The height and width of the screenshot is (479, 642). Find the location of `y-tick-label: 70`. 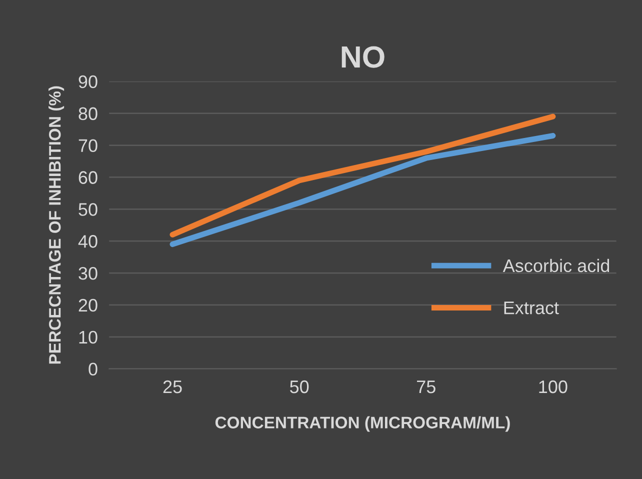

y-tick-label: 70 is located at coordinates (88, 145).